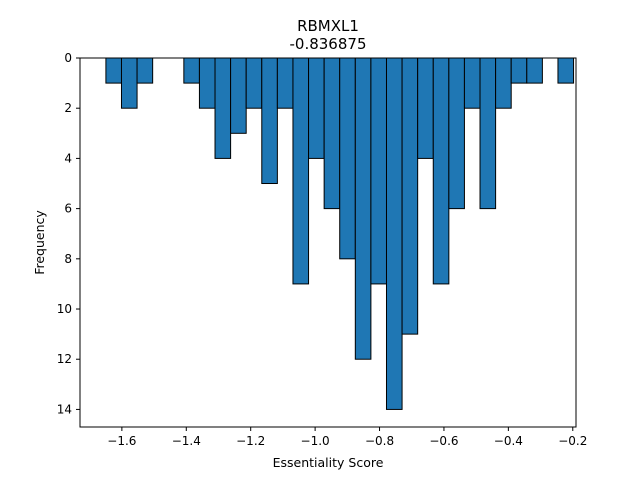  Describe the element at coordinates (121, 441) in the screenshot. I see `x-tick-label: −1.6` at that location.